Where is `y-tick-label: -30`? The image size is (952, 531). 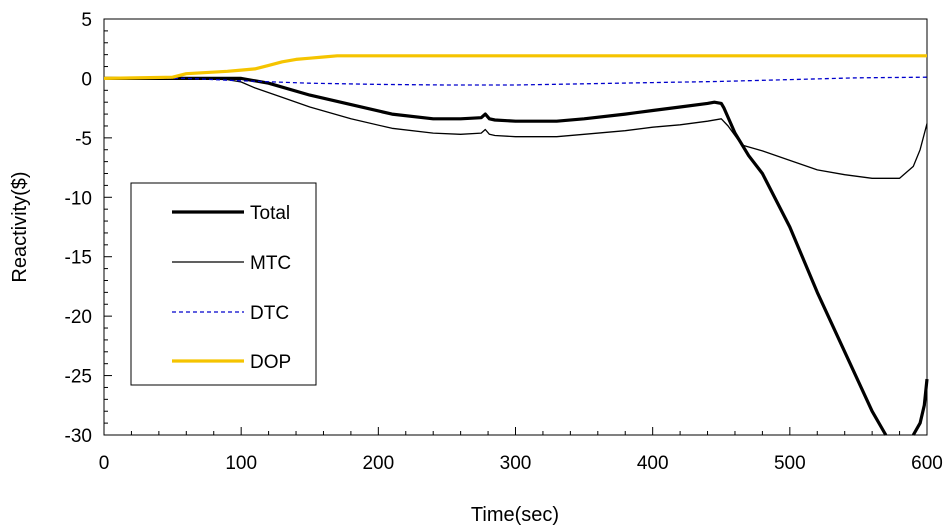 y-tick-label: -30 is located at coordinates (78, 436).